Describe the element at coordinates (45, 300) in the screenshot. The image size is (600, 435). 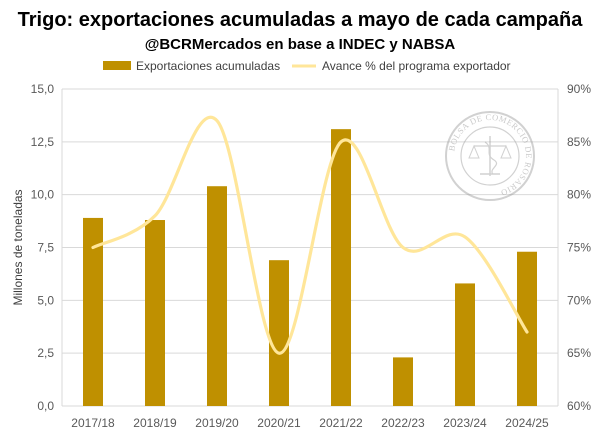
I see `y-tick-label-left: 5,0` at that location.